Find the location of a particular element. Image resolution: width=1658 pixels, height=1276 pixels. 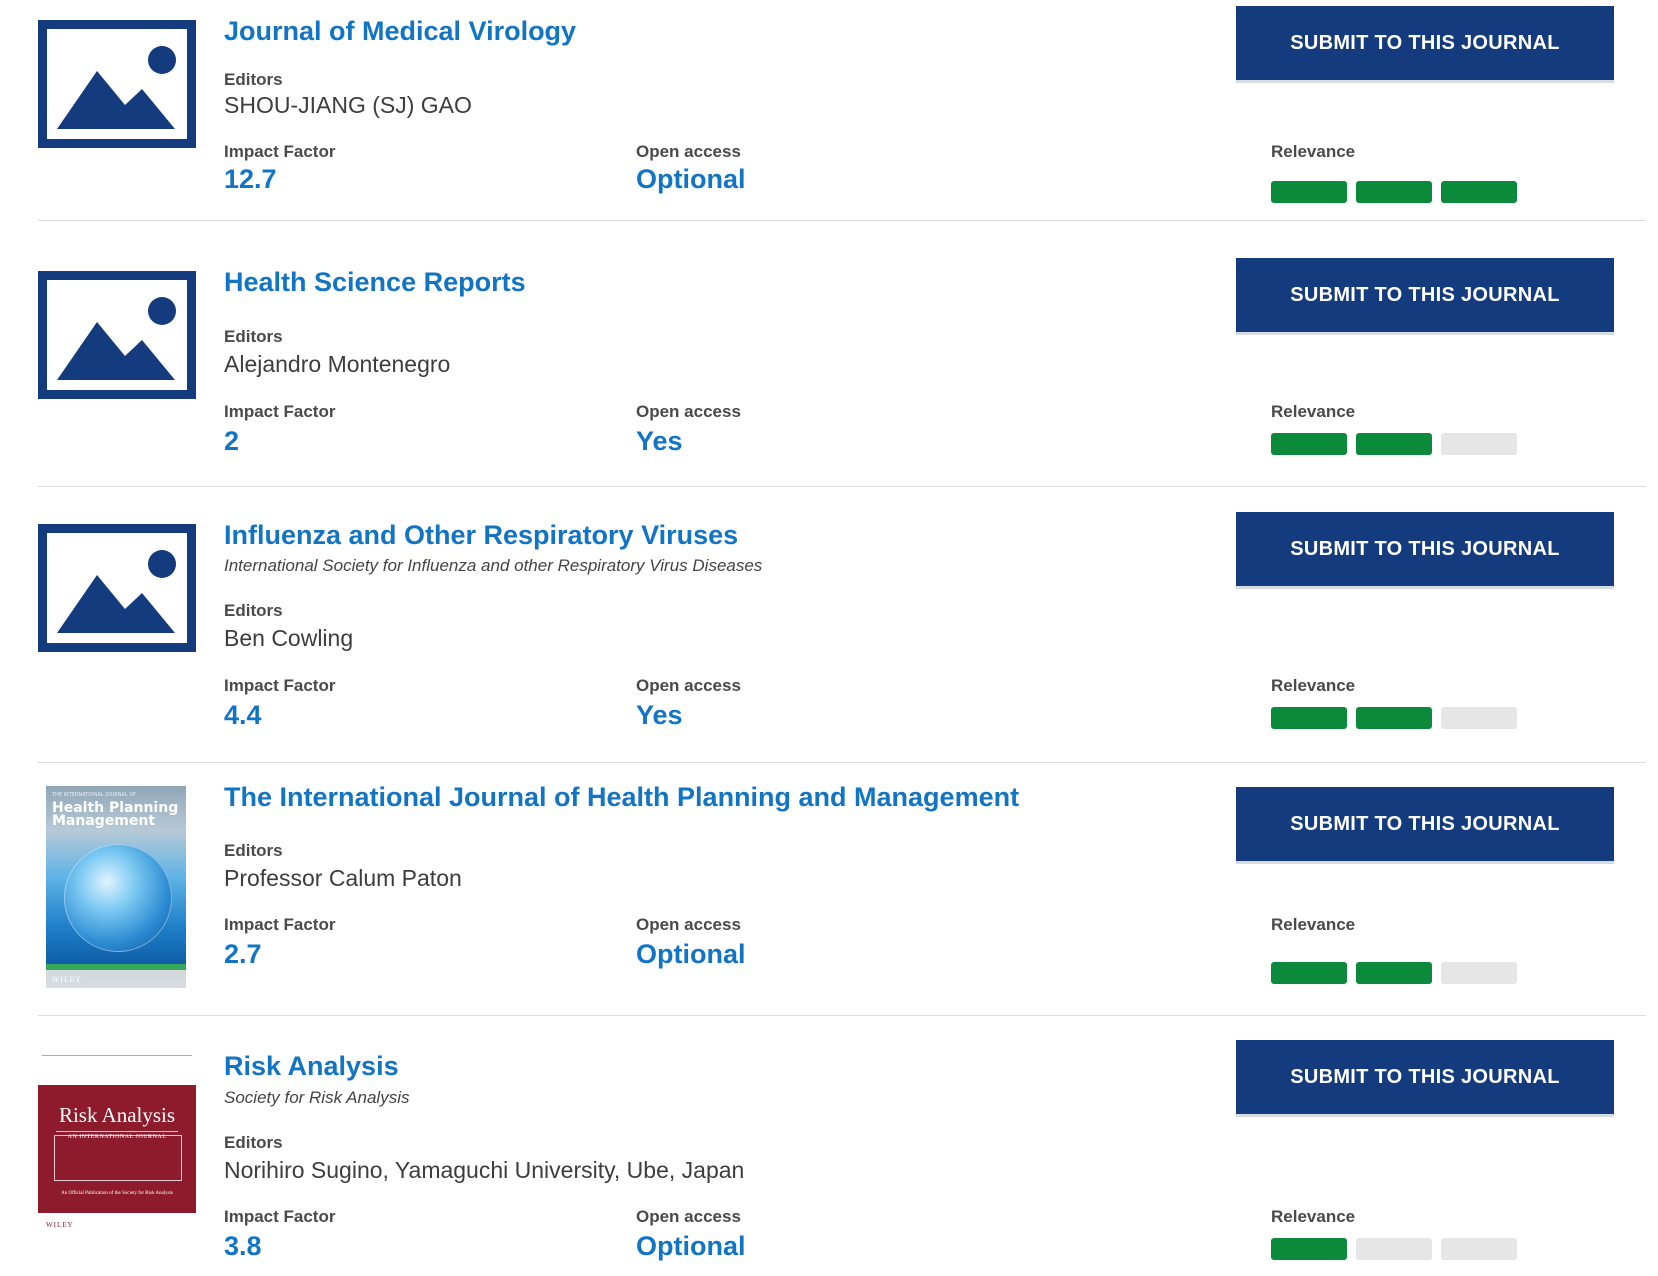

cover-subtitle: AN INTERNATIONAL JOURNAL is located at coordinates (117, 1135).